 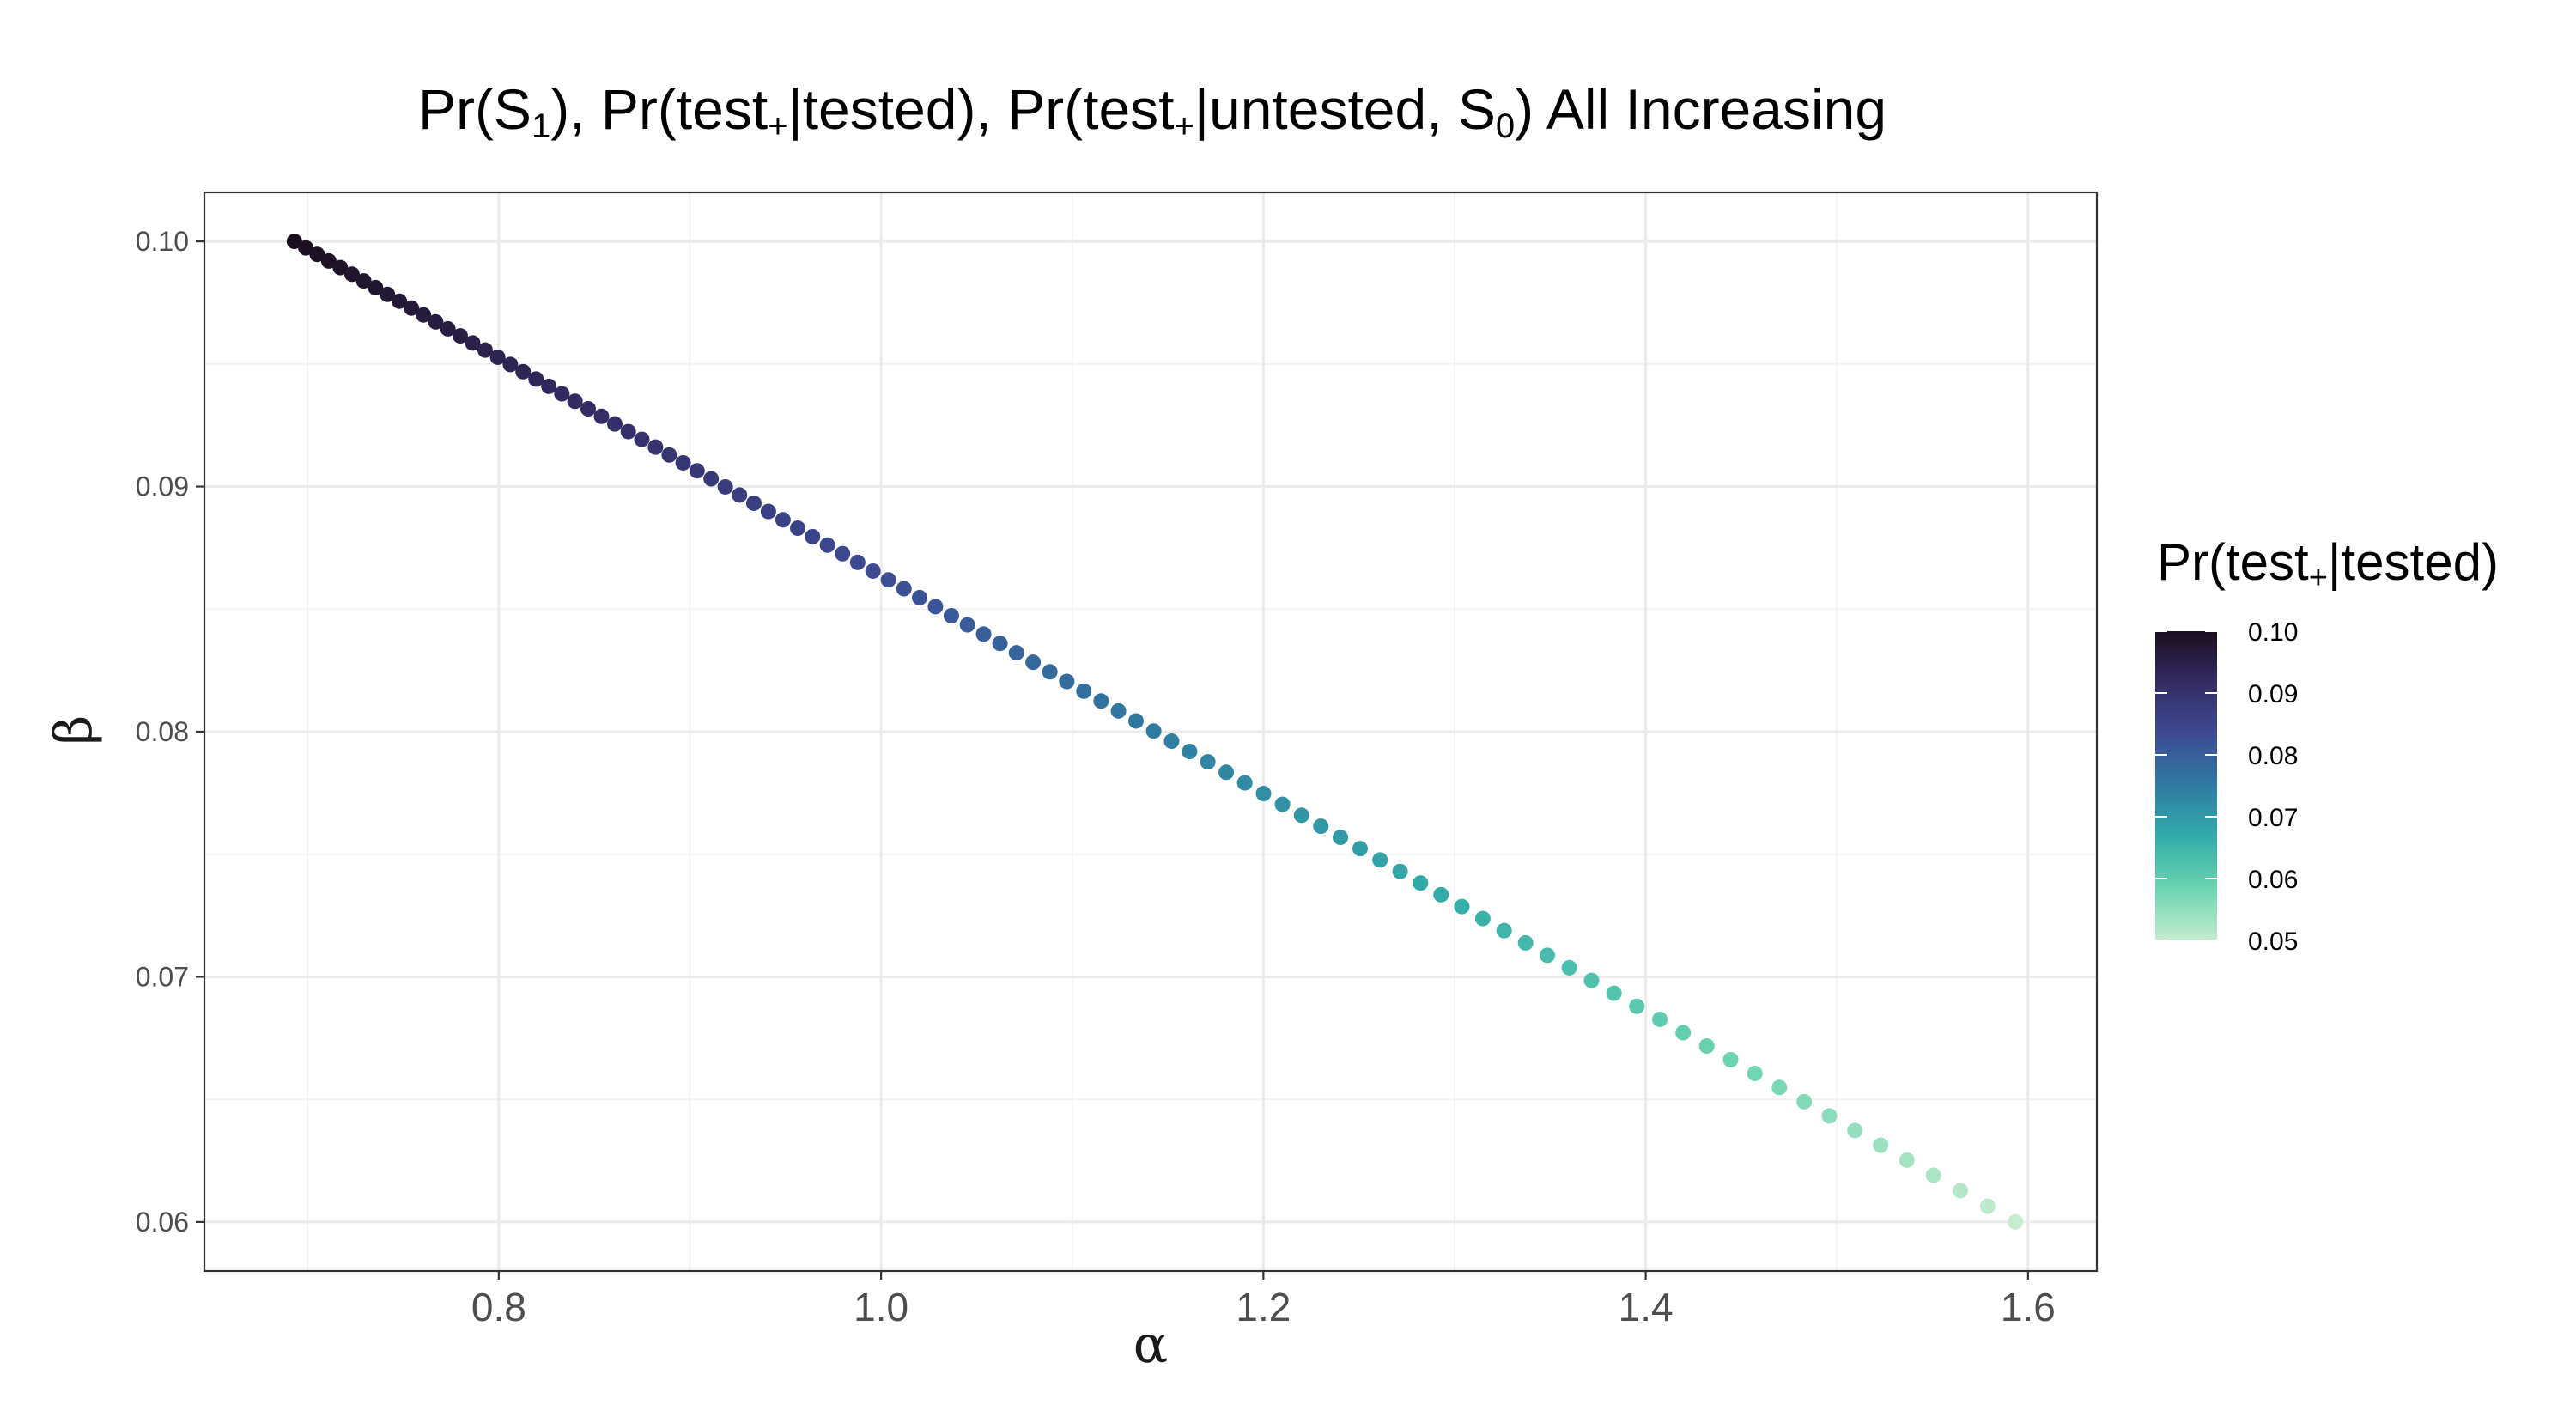 I want to click on legend-title: Pr(test+|tested), so click(x=2328, y=564).